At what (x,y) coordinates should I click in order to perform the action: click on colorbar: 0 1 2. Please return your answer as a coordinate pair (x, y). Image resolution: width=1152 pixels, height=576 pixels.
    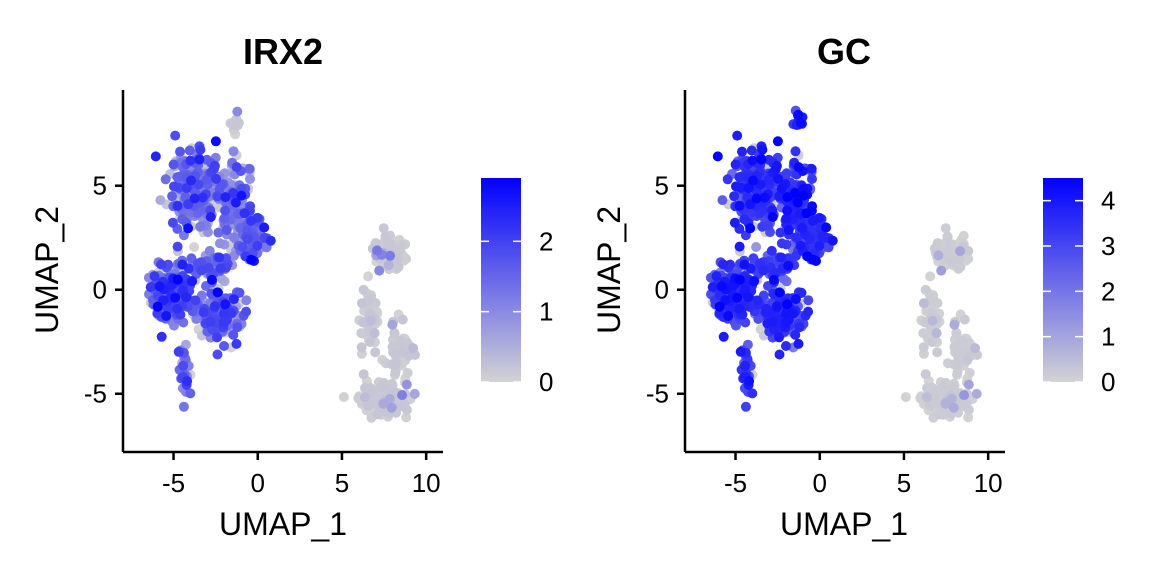
    Looking at the image, I should click on (517, 287).